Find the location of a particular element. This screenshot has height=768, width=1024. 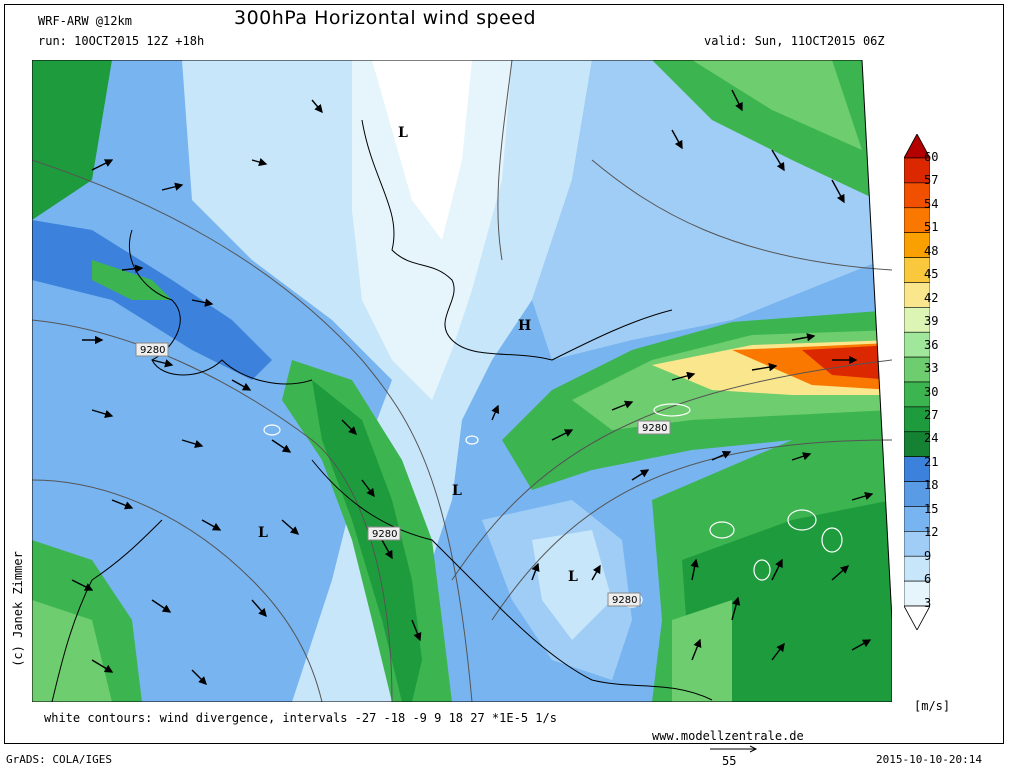

website-label: www.modellzentrale.de is located at coordinates (728, 736).